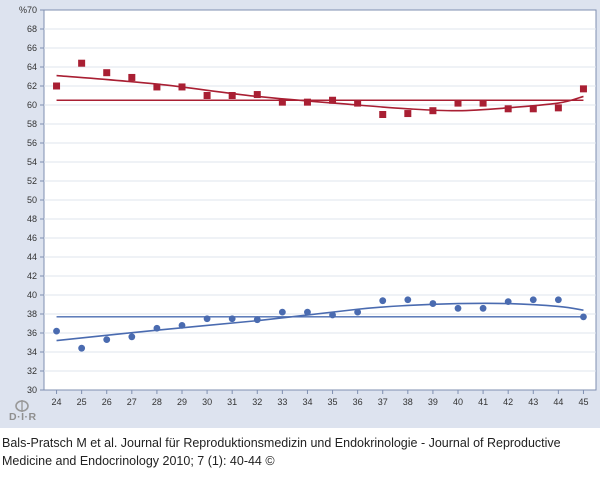 Image resolution: width=600 pixels, height=494 pixels. I want to click on logo-emblem-icon, so click(22, 406).